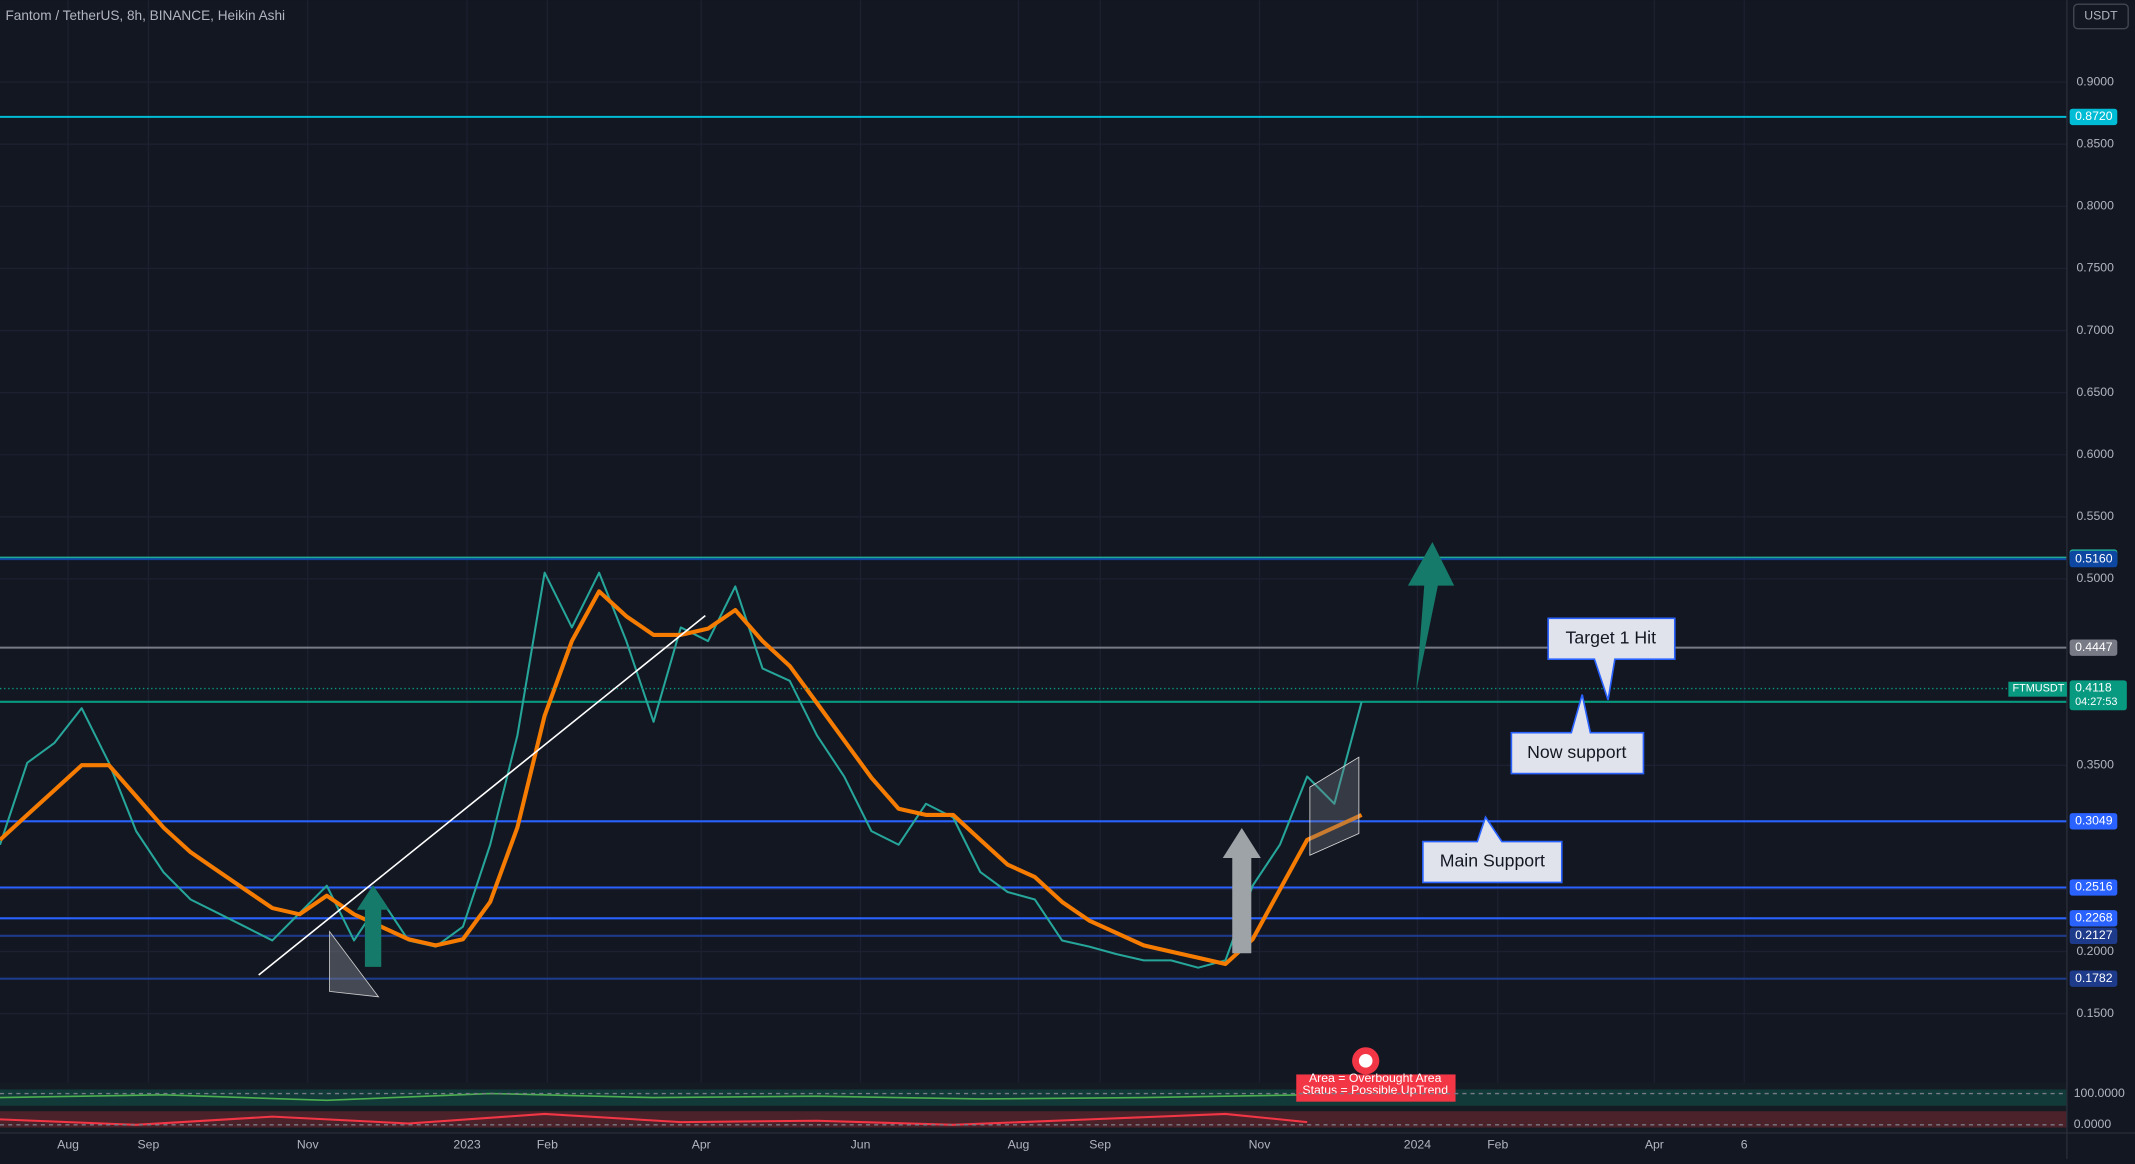  I want to click on price-badge-label: 0.8720, so click(2094, 116).